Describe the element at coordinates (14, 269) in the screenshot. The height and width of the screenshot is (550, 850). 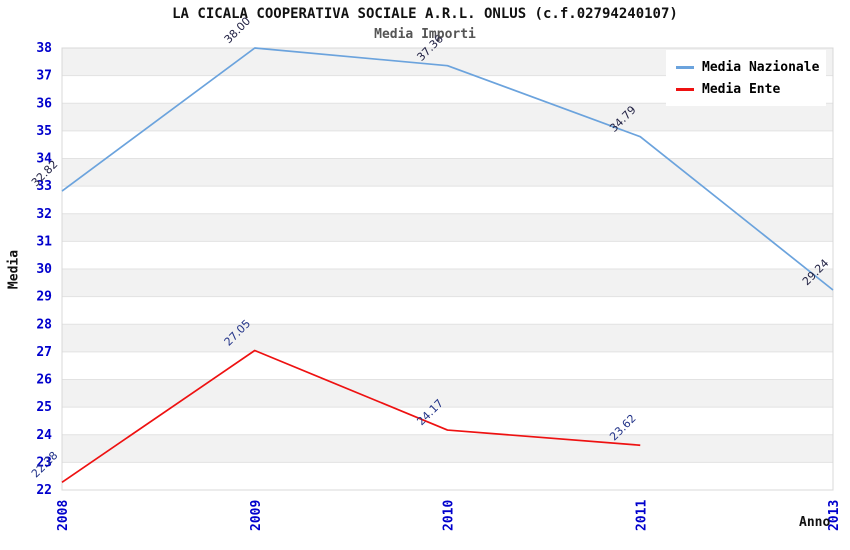
I see `y-axis-title: Media` at that location.